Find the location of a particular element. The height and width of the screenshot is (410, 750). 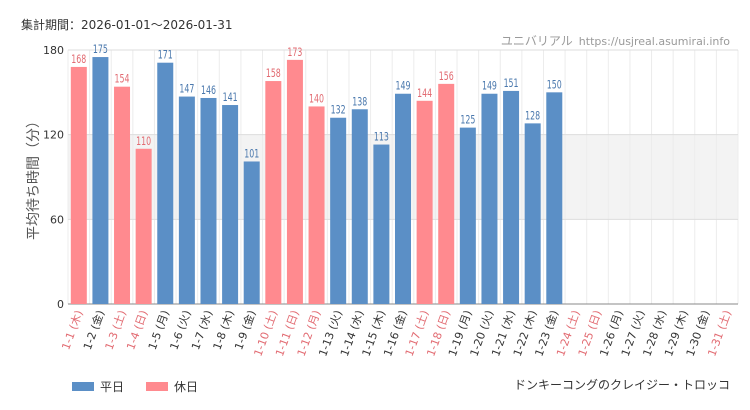

value-label: 168 is located at coordinates (78, 59).